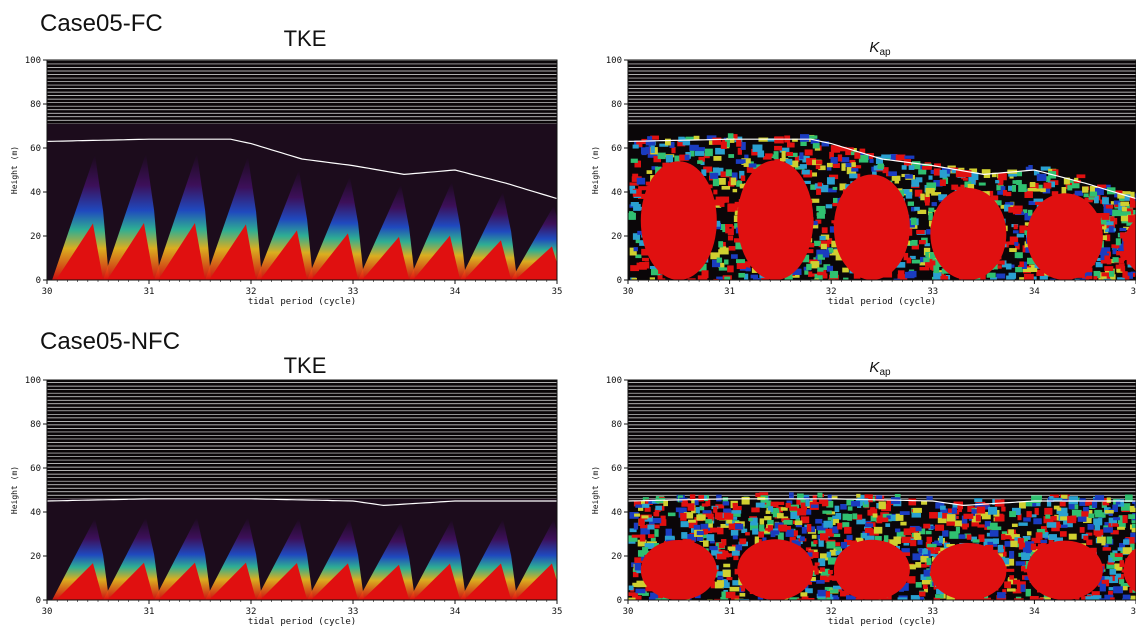  Describe the element at coordinates (882, 502) in the screenshot. I see `mixed-layer-boundary` at that location.